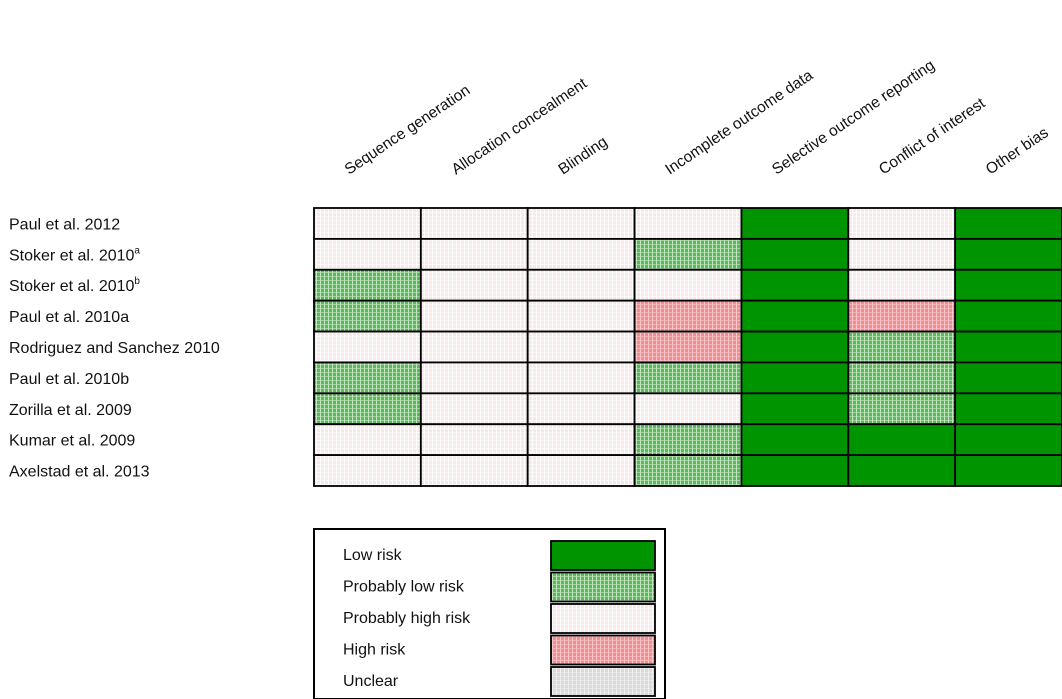 The height and width of the screenshot is (699, 1062). What do you see at coordinates (1008, 285) in the screenshot?
I see `cell-stoker-et-al-2010-b-other-bias` at bounding box center [1008, 285].